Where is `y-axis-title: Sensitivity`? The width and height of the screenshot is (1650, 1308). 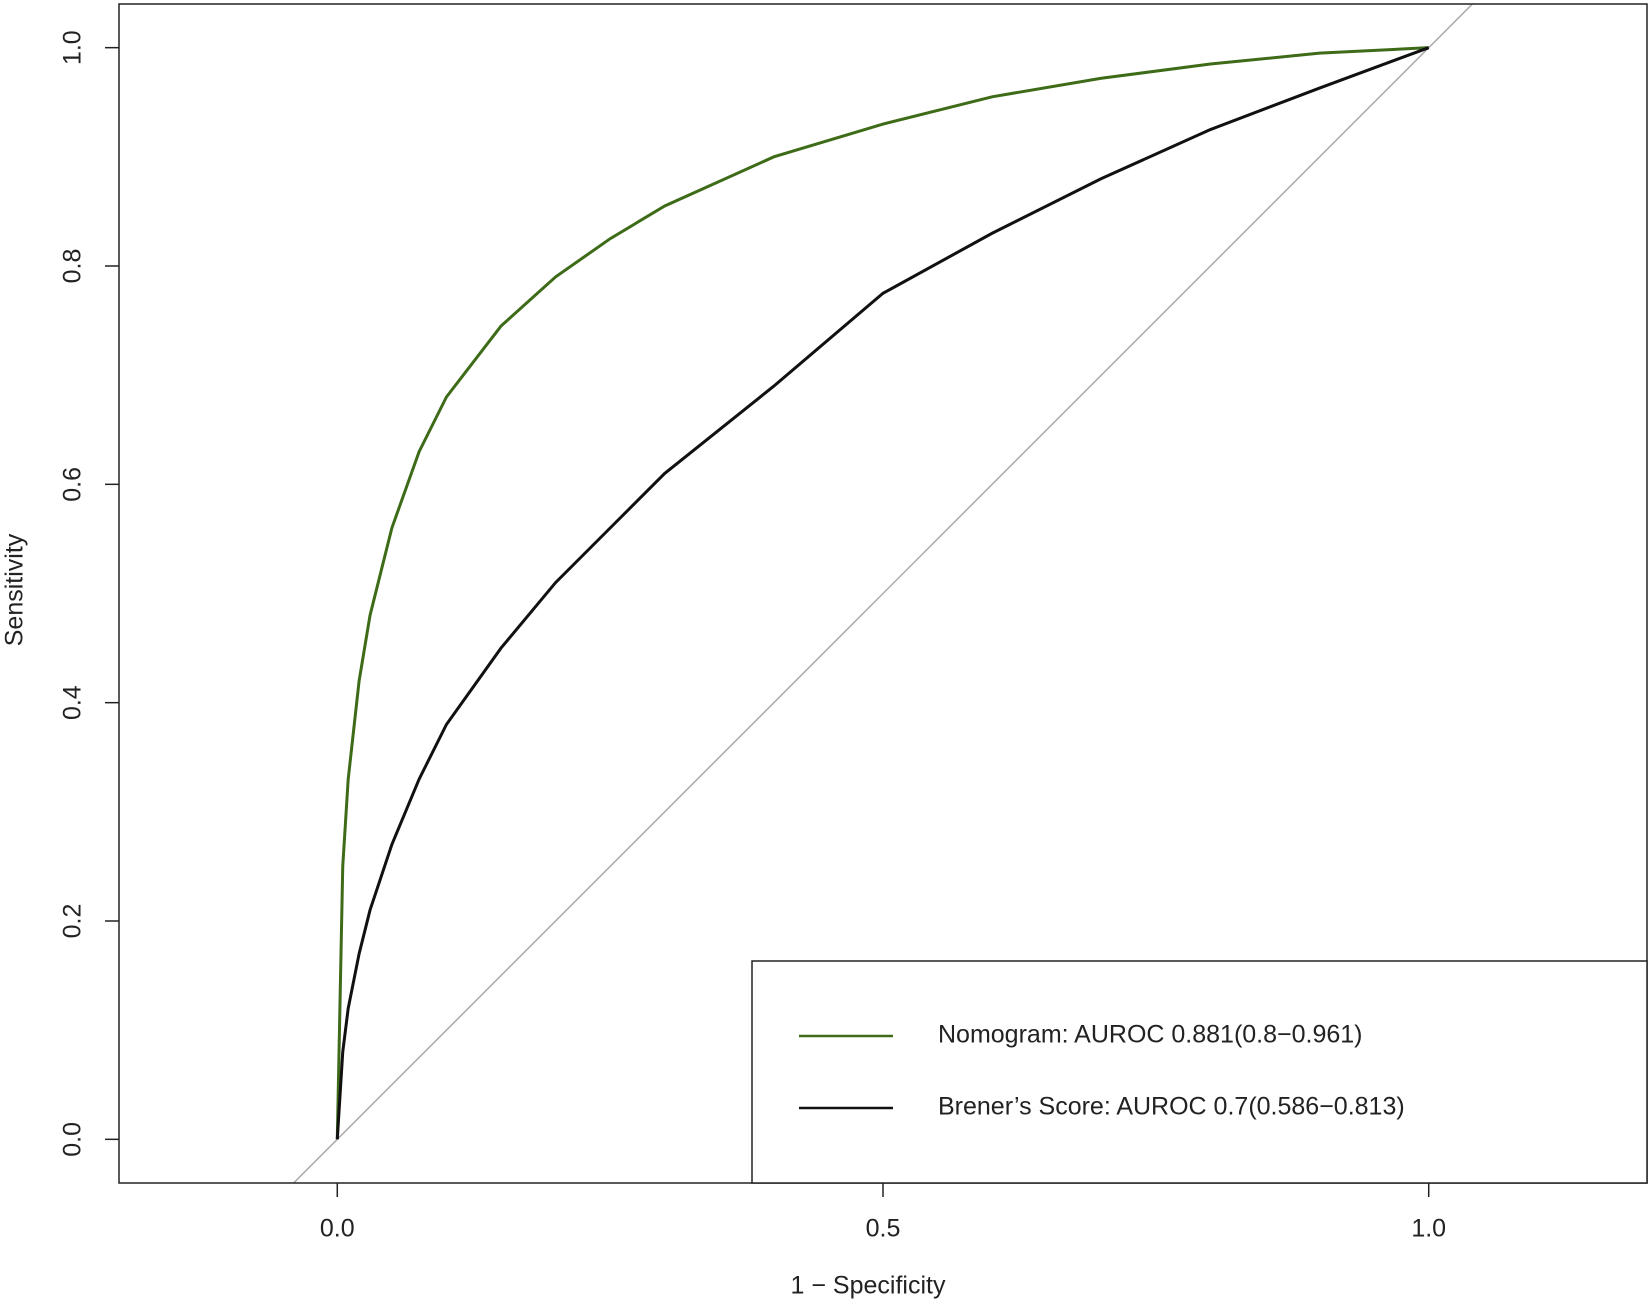 y-axis-title: Sensitivity is located at coordinates (15, 589).